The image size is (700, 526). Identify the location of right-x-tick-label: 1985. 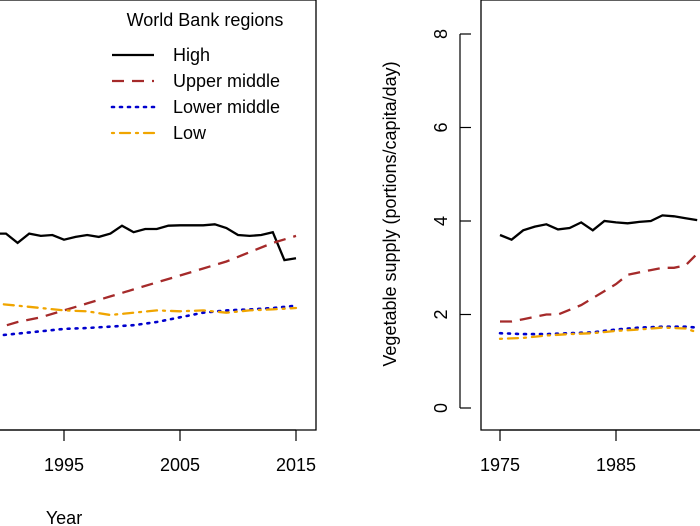
(616, 465).